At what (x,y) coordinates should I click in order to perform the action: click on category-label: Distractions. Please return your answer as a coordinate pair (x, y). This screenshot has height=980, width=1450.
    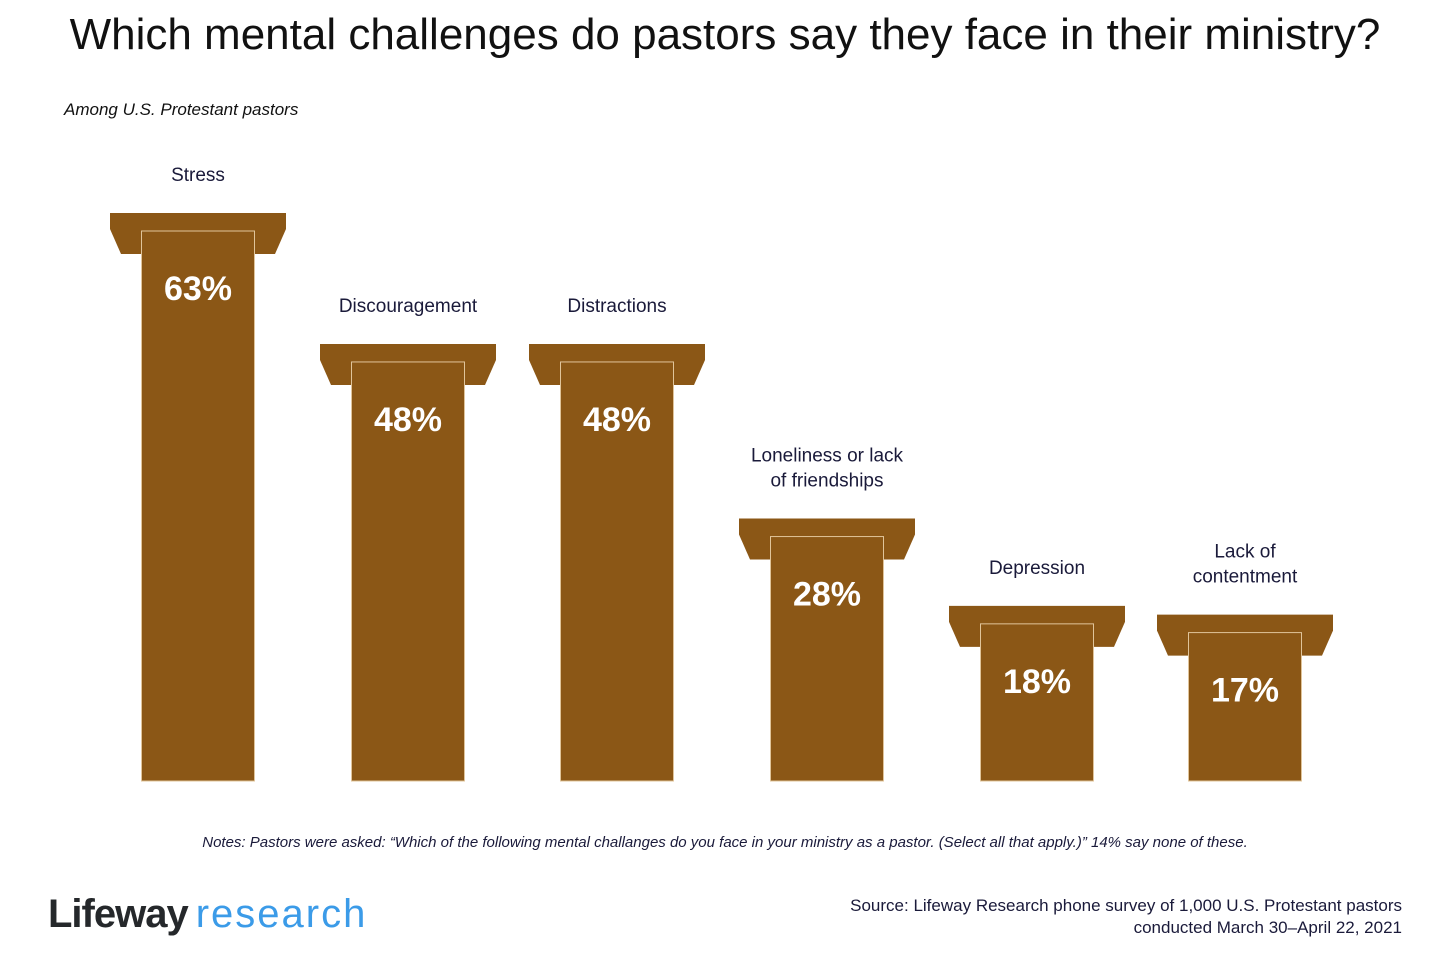
    Looking at the image, I should click on (616, 306).